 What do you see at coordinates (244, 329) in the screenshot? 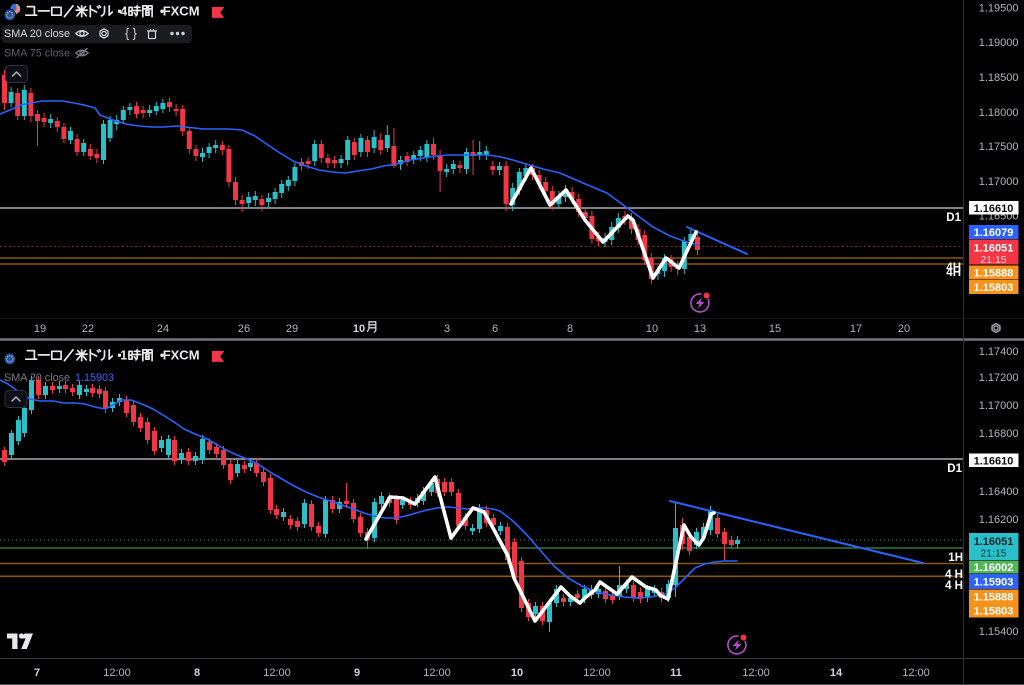
I see `svg-text: 26` at bounding box center [244, 329].